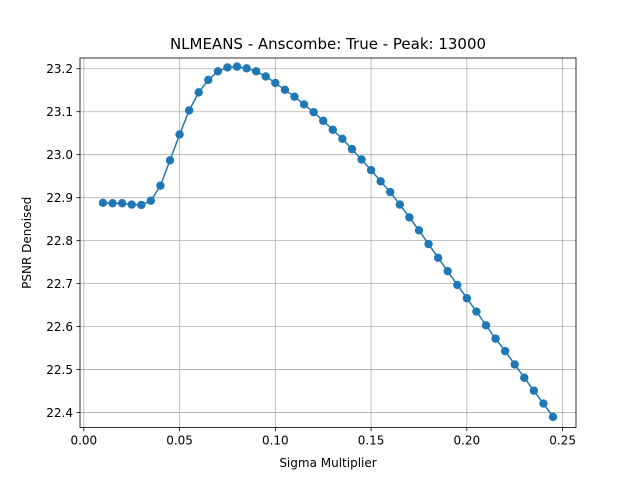 Image resolution: width=640 pixels, height=480 pixels. What do you see at coordinates (328, 44) in the screenshot?
I see `chart-title: NLMEANS - Anscombe: True - Peak: 13000` at bounding box center [328, 44].